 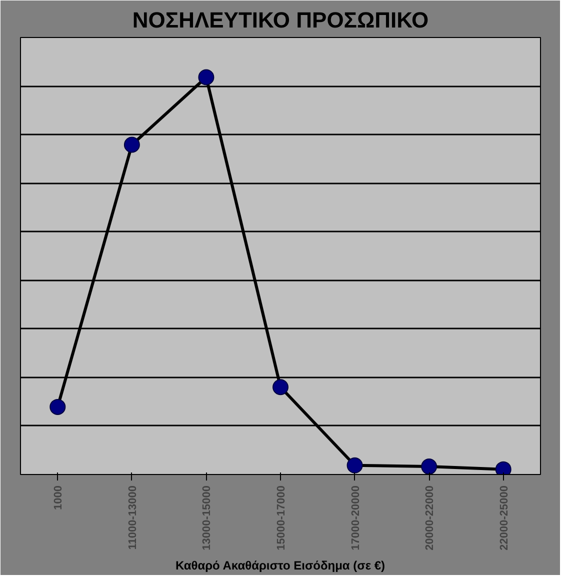 I want to click on x-tick-label: 13000-15000, so click(x=207, y=517).